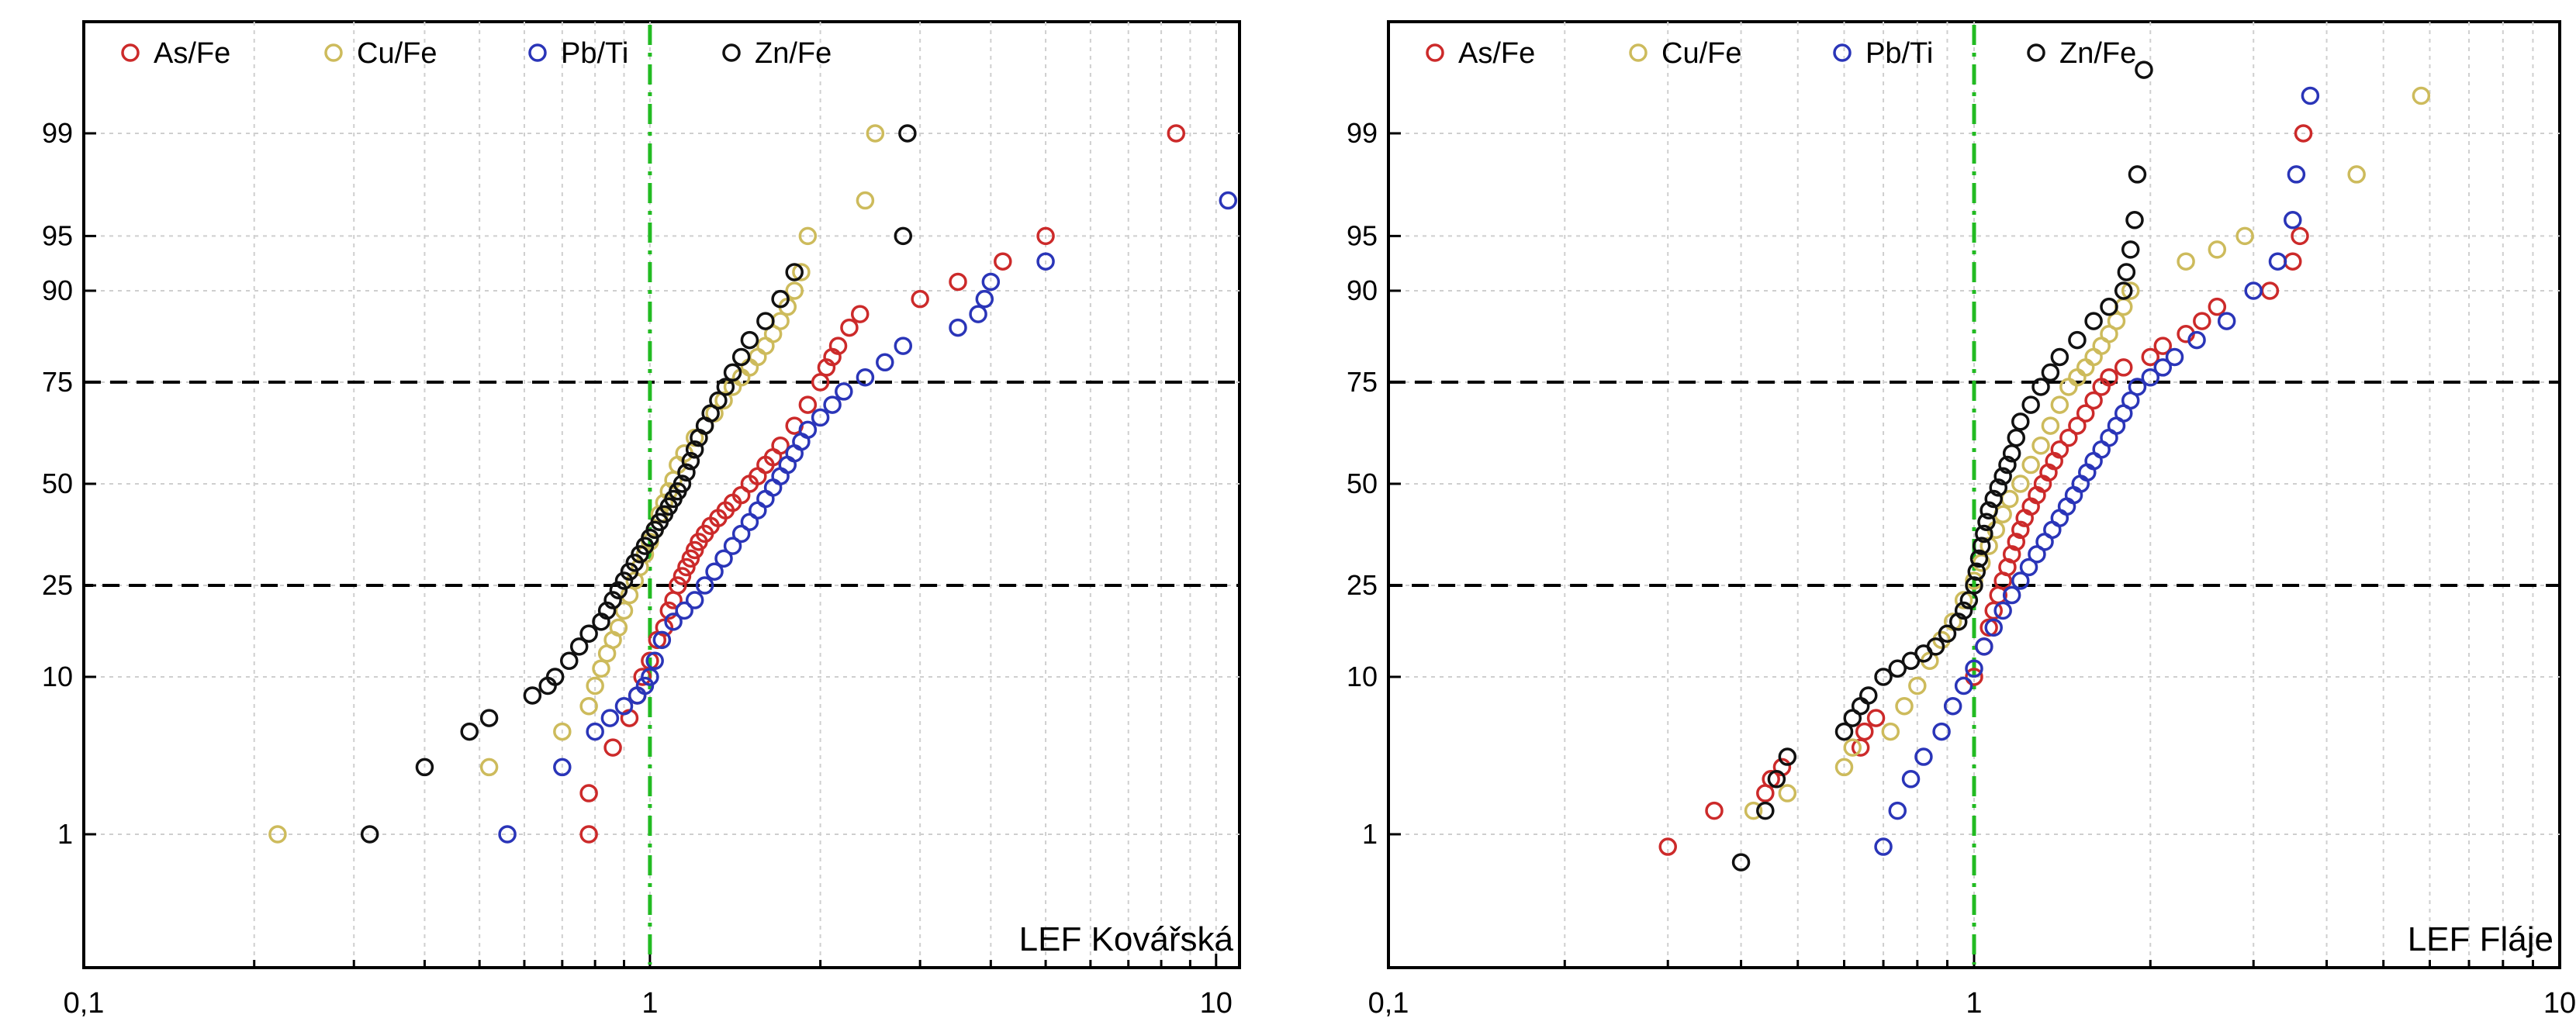  I want to click on panel-label: LEF Fláje, so click(2481, 939).